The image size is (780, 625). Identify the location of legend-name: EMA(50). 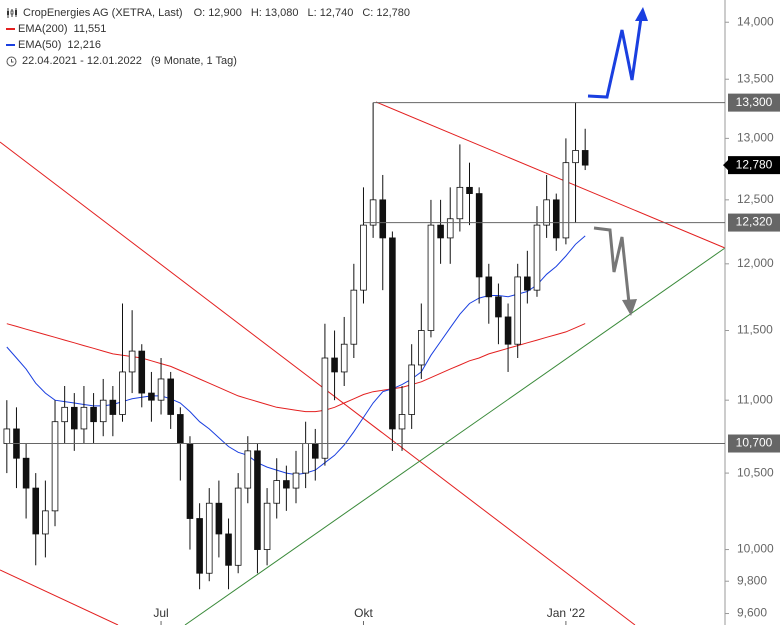
(40, 45).